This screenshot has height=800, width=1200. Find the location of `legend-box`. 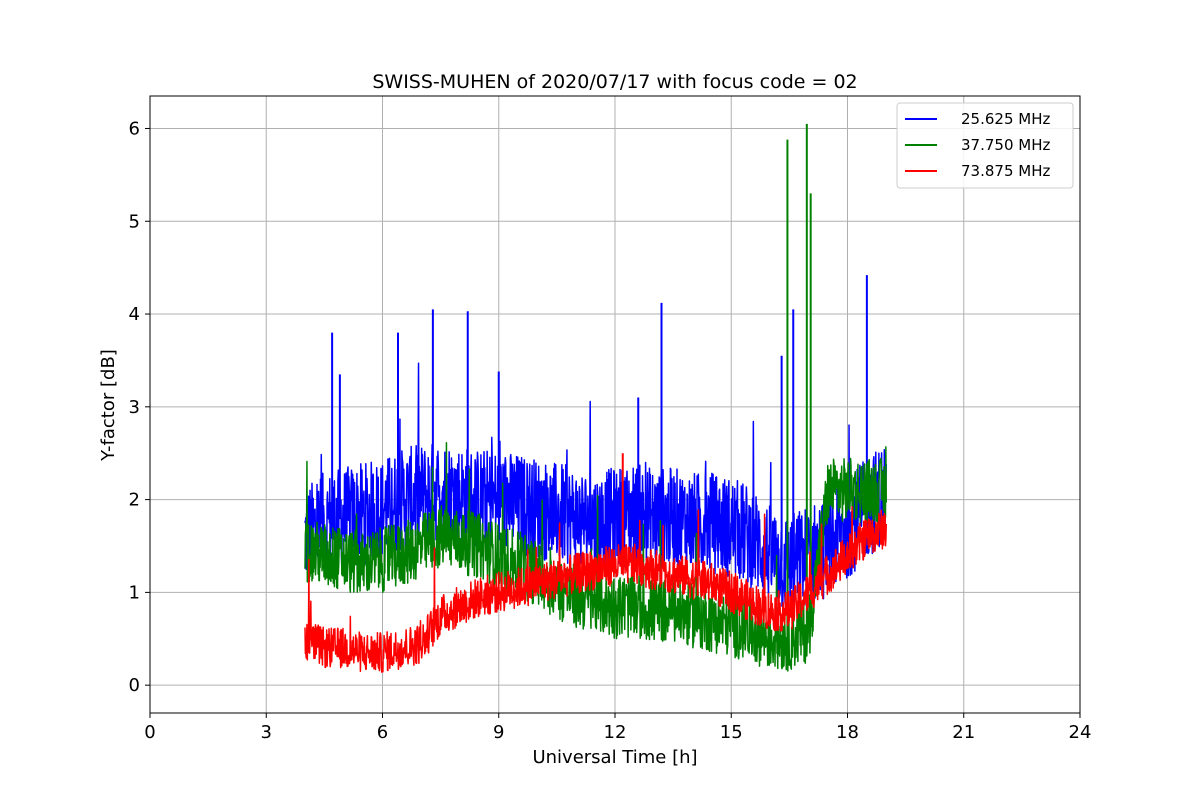

legend-box is located at coordinates (985, 145).